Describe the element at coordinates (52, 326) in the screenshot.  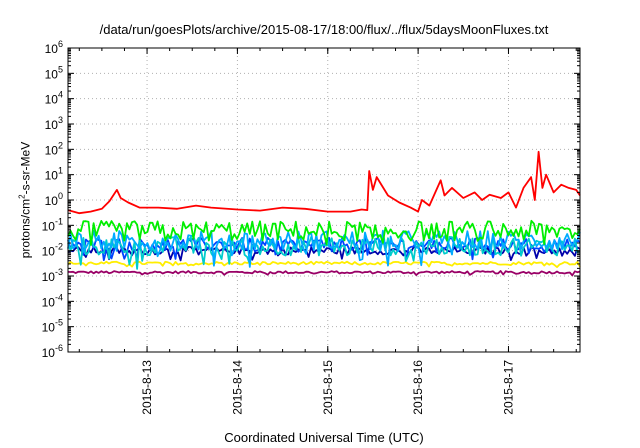
I see `y-tick-label: 10⁻⁵` at that location.